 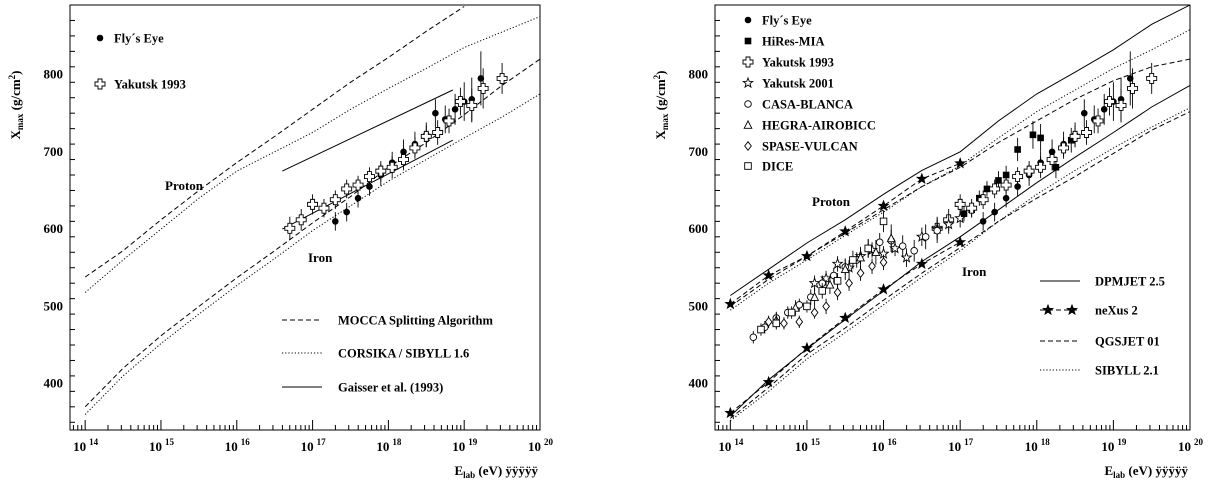 What do you see at coordinates (798, 84) in the screenshot?
I see `legend-entry-label: Yakutsk 2001` at bounding box center [798, 84].